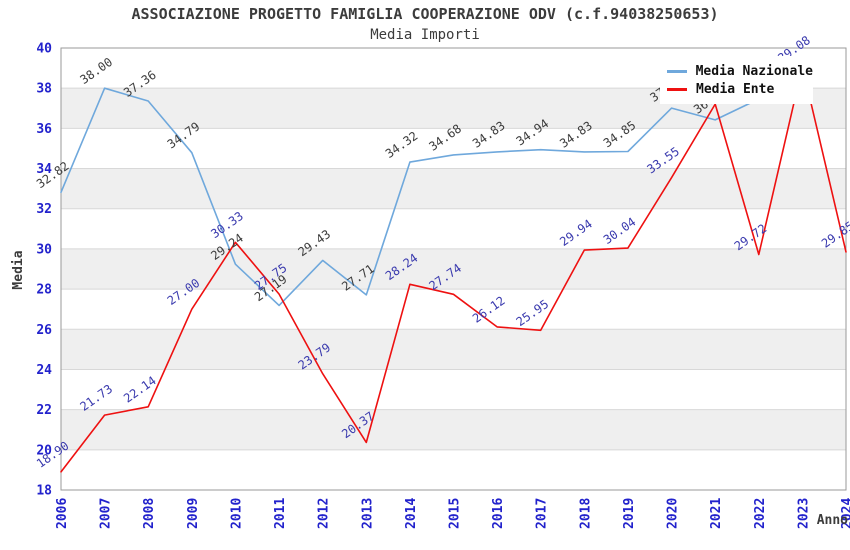 This screenshot has width=850, height=550. What do you see at coordinates (44, 169) in the screenshot?
I see `y-tick-label: 34` at bounding box center [44, 169].